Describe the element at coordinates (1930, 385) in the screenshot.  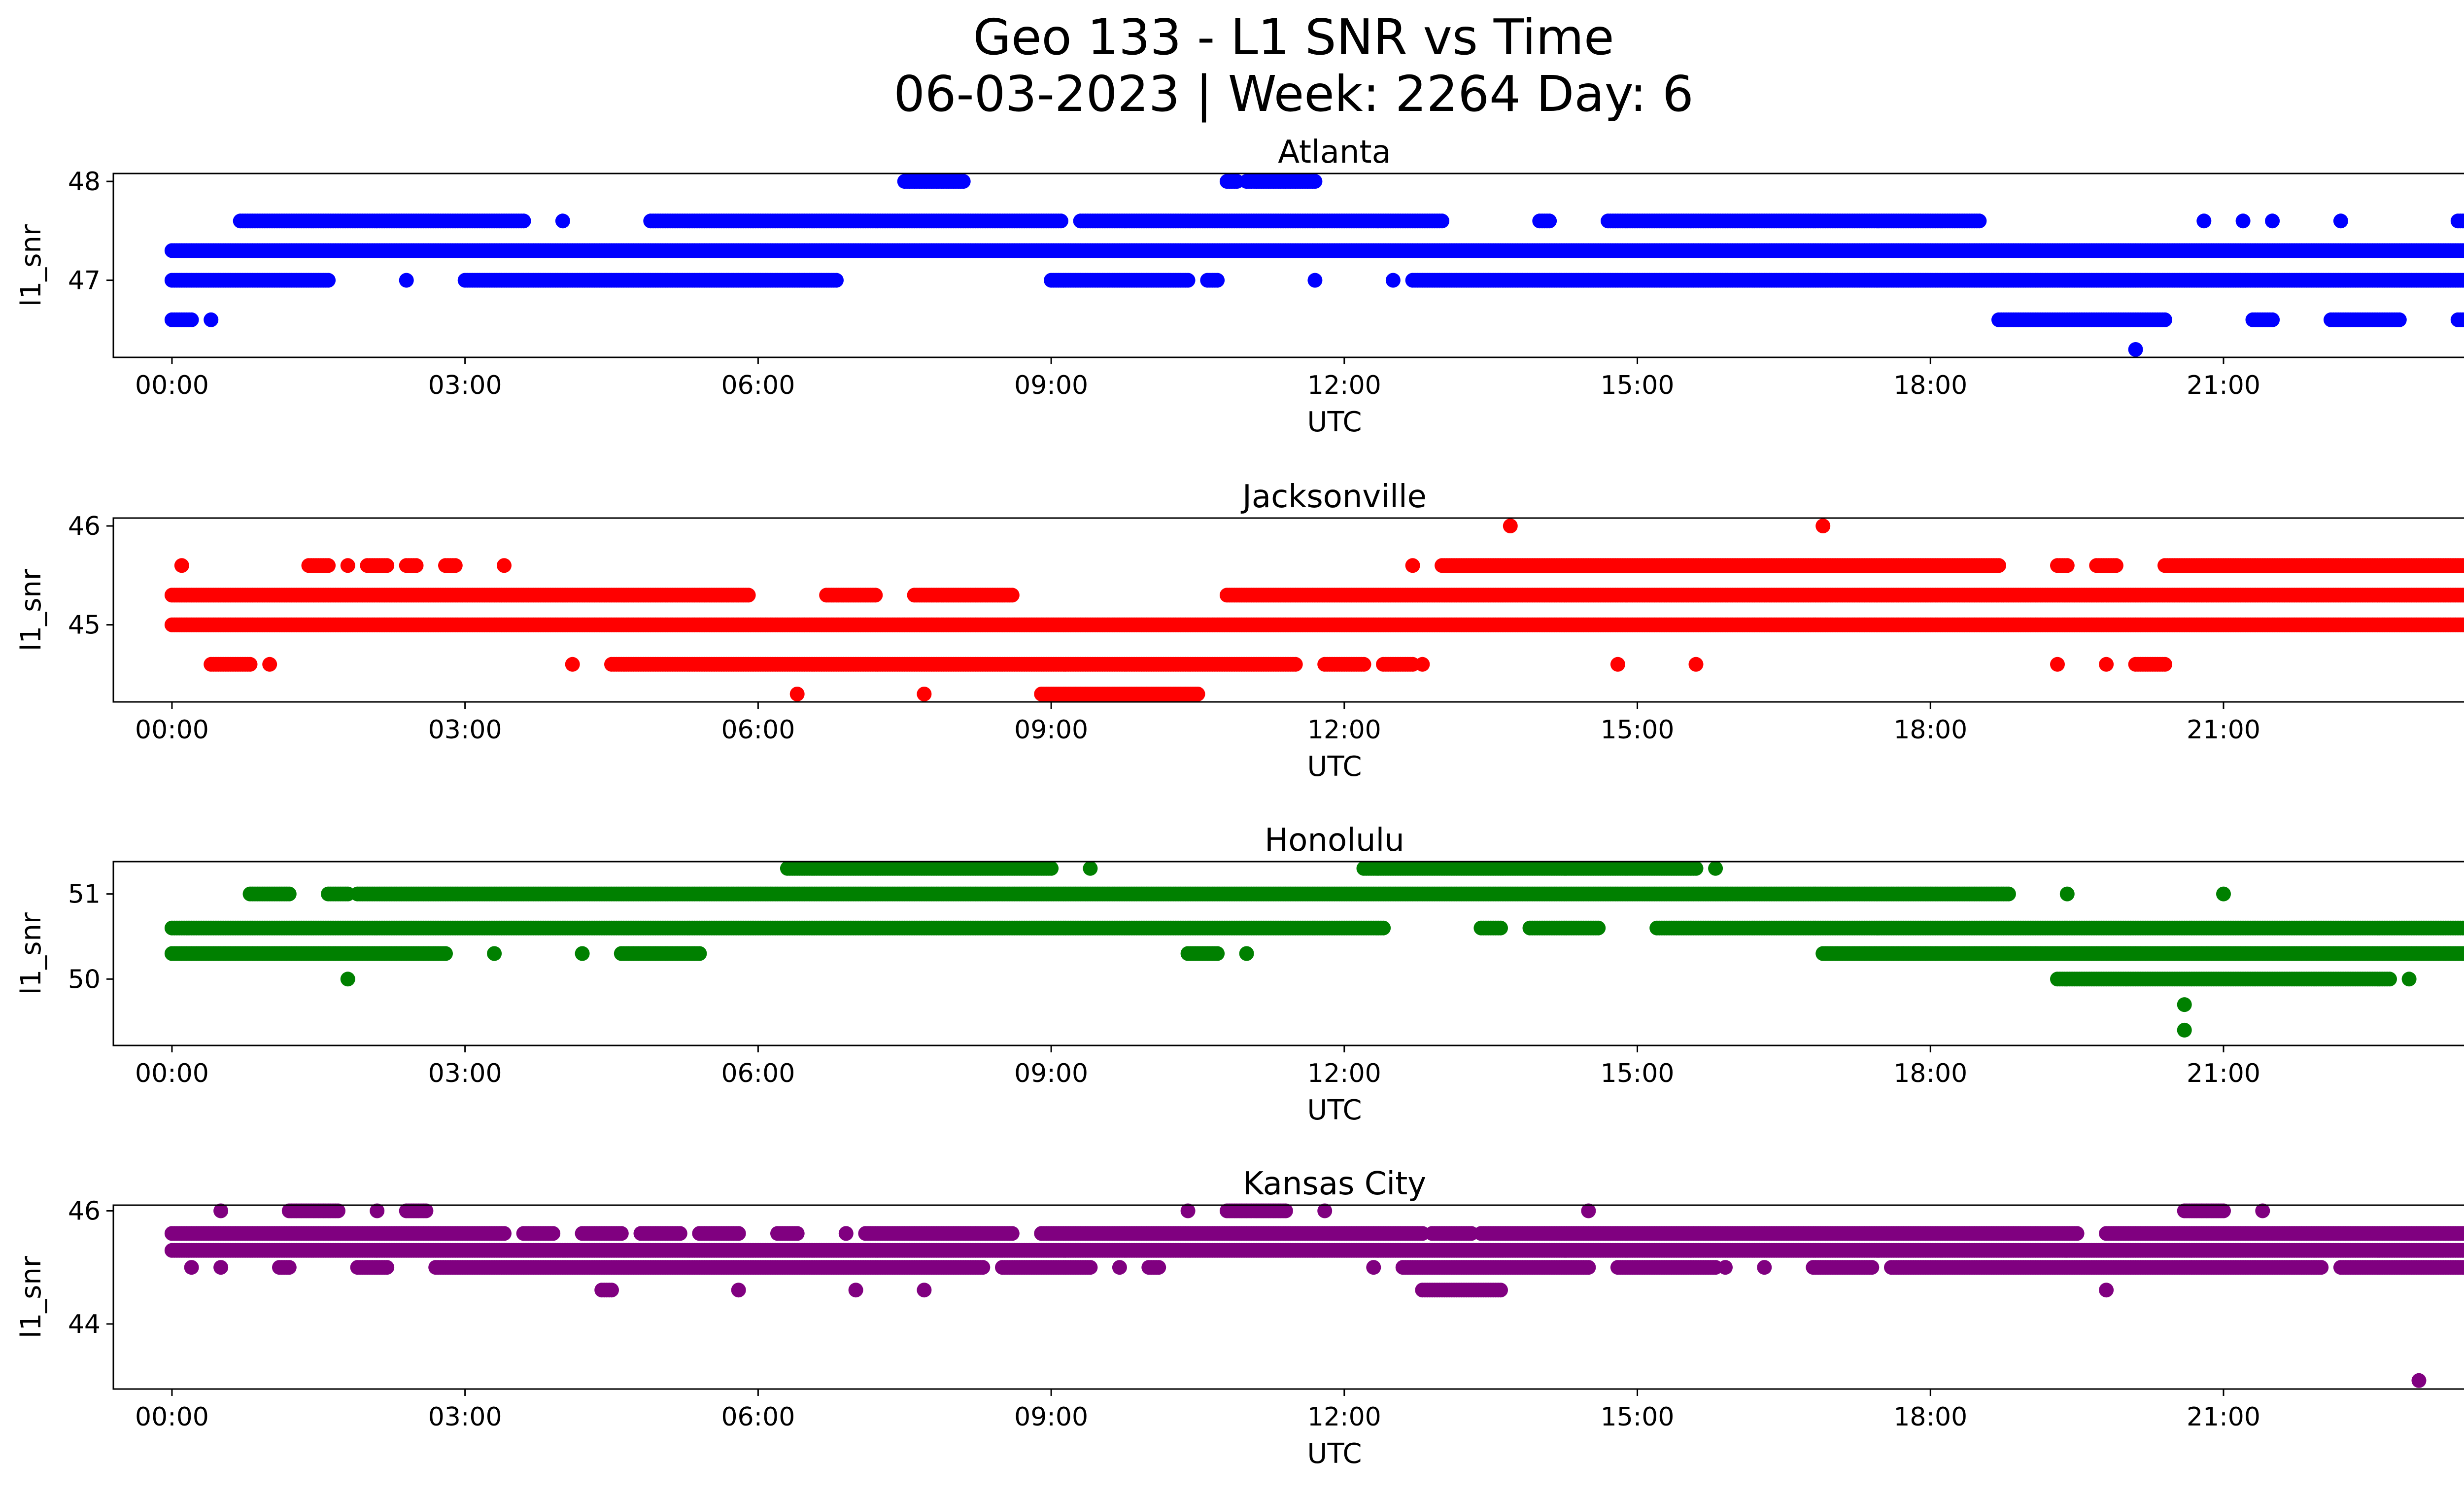
I see `x-tick-label: 18:00` at that location.